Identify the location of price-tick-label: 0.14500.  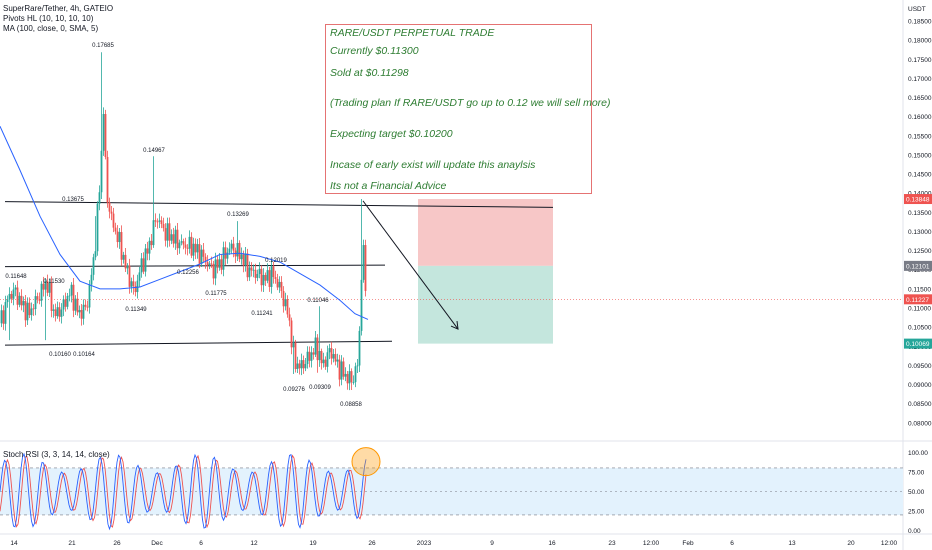
(920, 175).